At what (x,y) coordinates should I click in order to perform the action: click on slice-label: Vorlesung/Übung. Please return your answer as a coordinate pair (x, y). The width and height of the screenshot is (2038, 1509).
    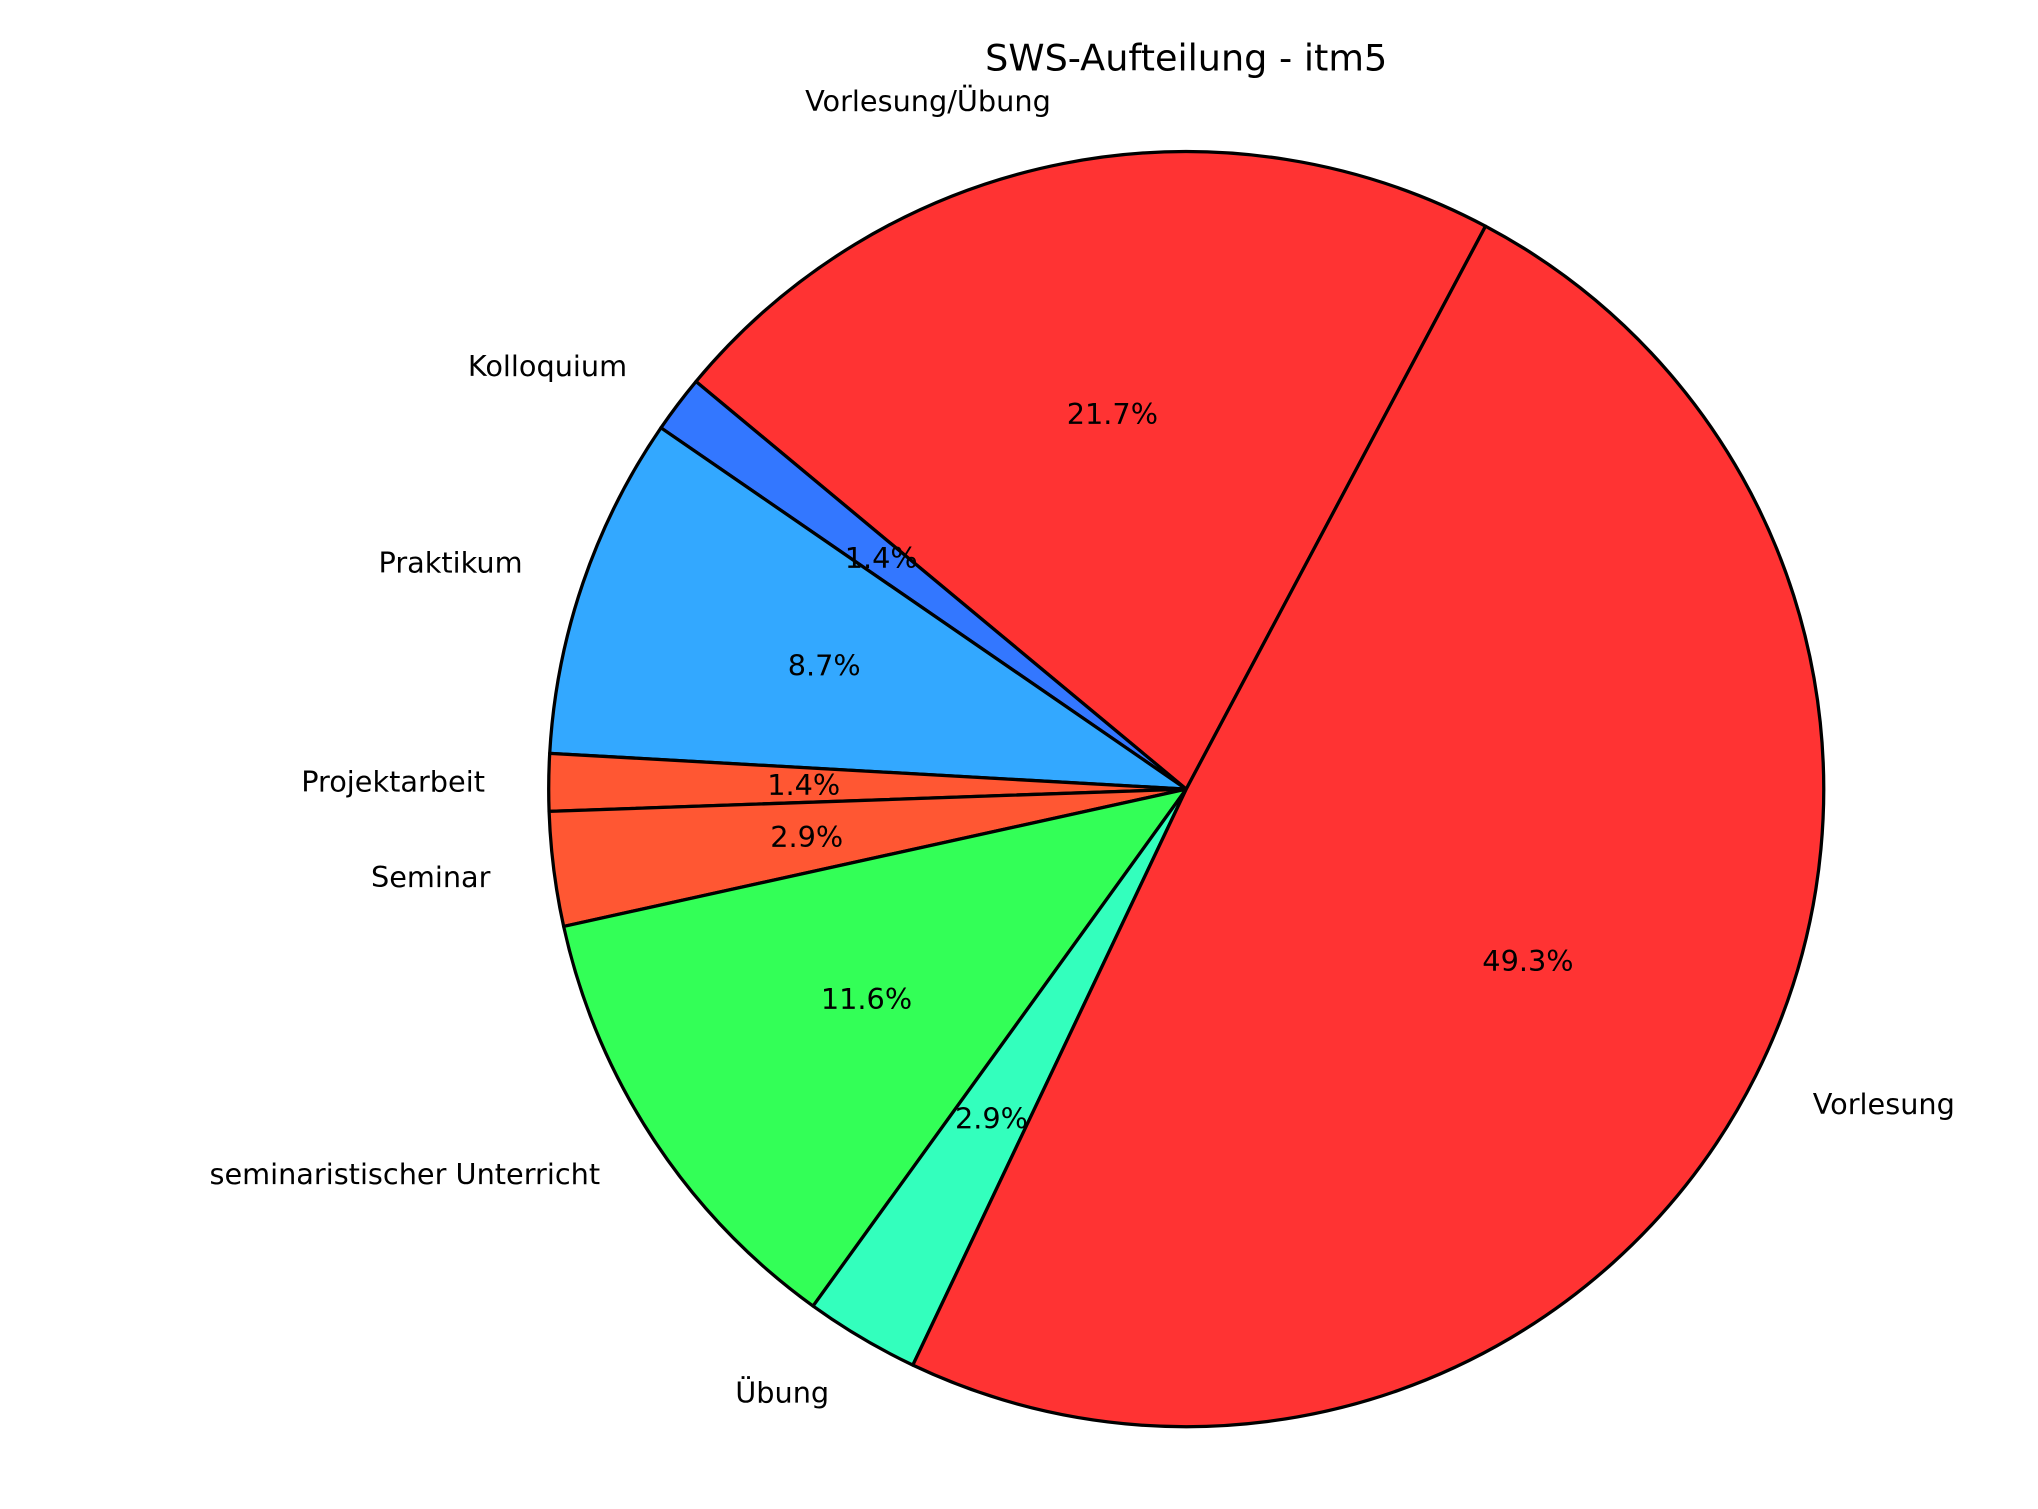
    Looking at the image, I should click on (928, 101).